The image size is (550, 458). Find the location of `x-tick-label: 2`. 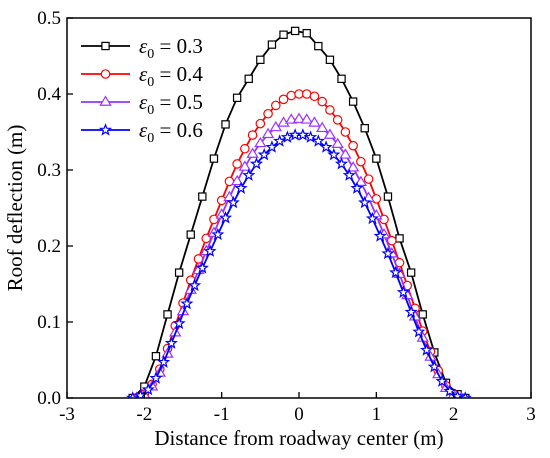

x-tick-label: 2 is located at coordinates (454, 414).